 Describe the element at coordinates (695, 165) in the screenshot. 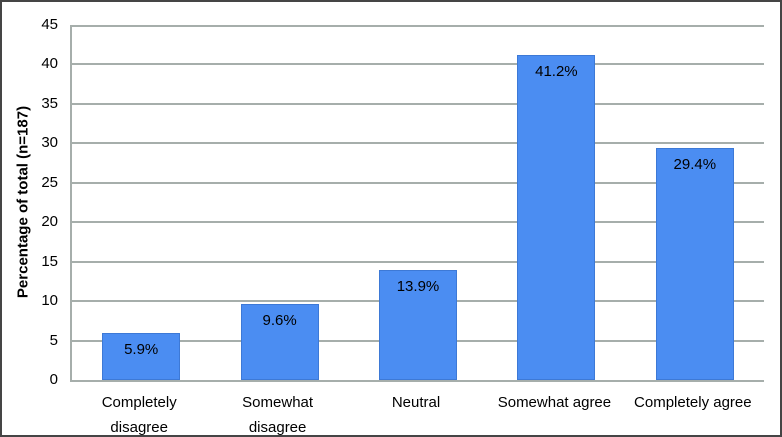

I see `bar-value-label: 29.4%` at that location.